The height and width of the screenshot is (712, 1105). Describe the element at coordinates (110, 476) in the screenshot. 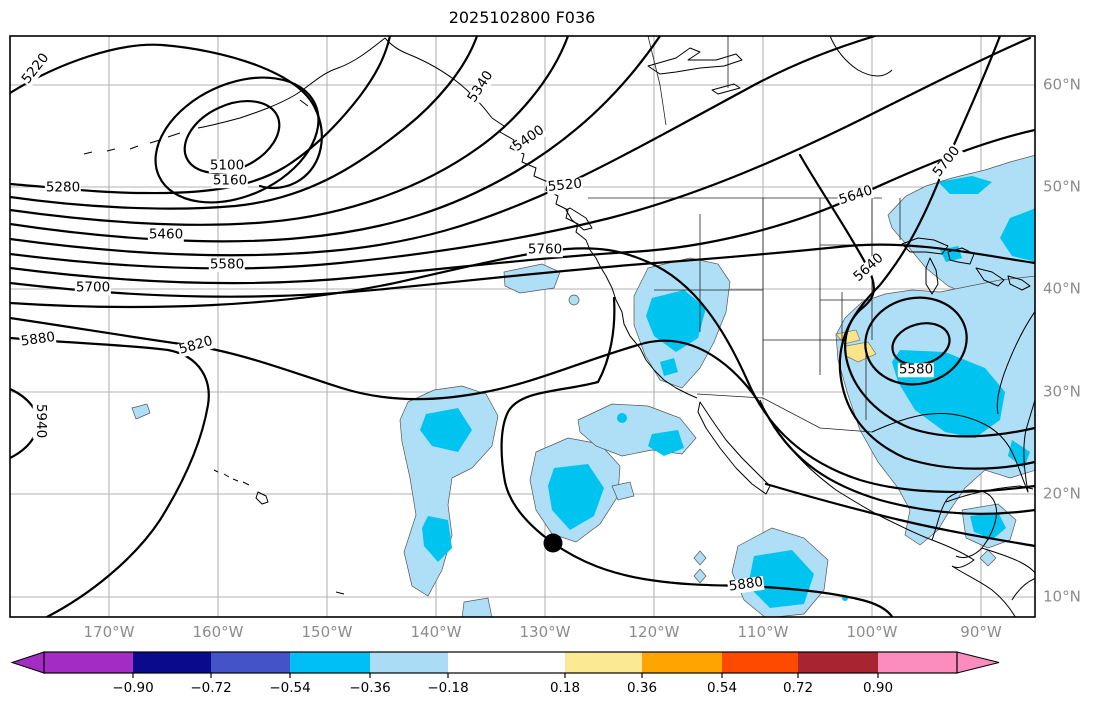

I see `contour-5880-west` at that location.